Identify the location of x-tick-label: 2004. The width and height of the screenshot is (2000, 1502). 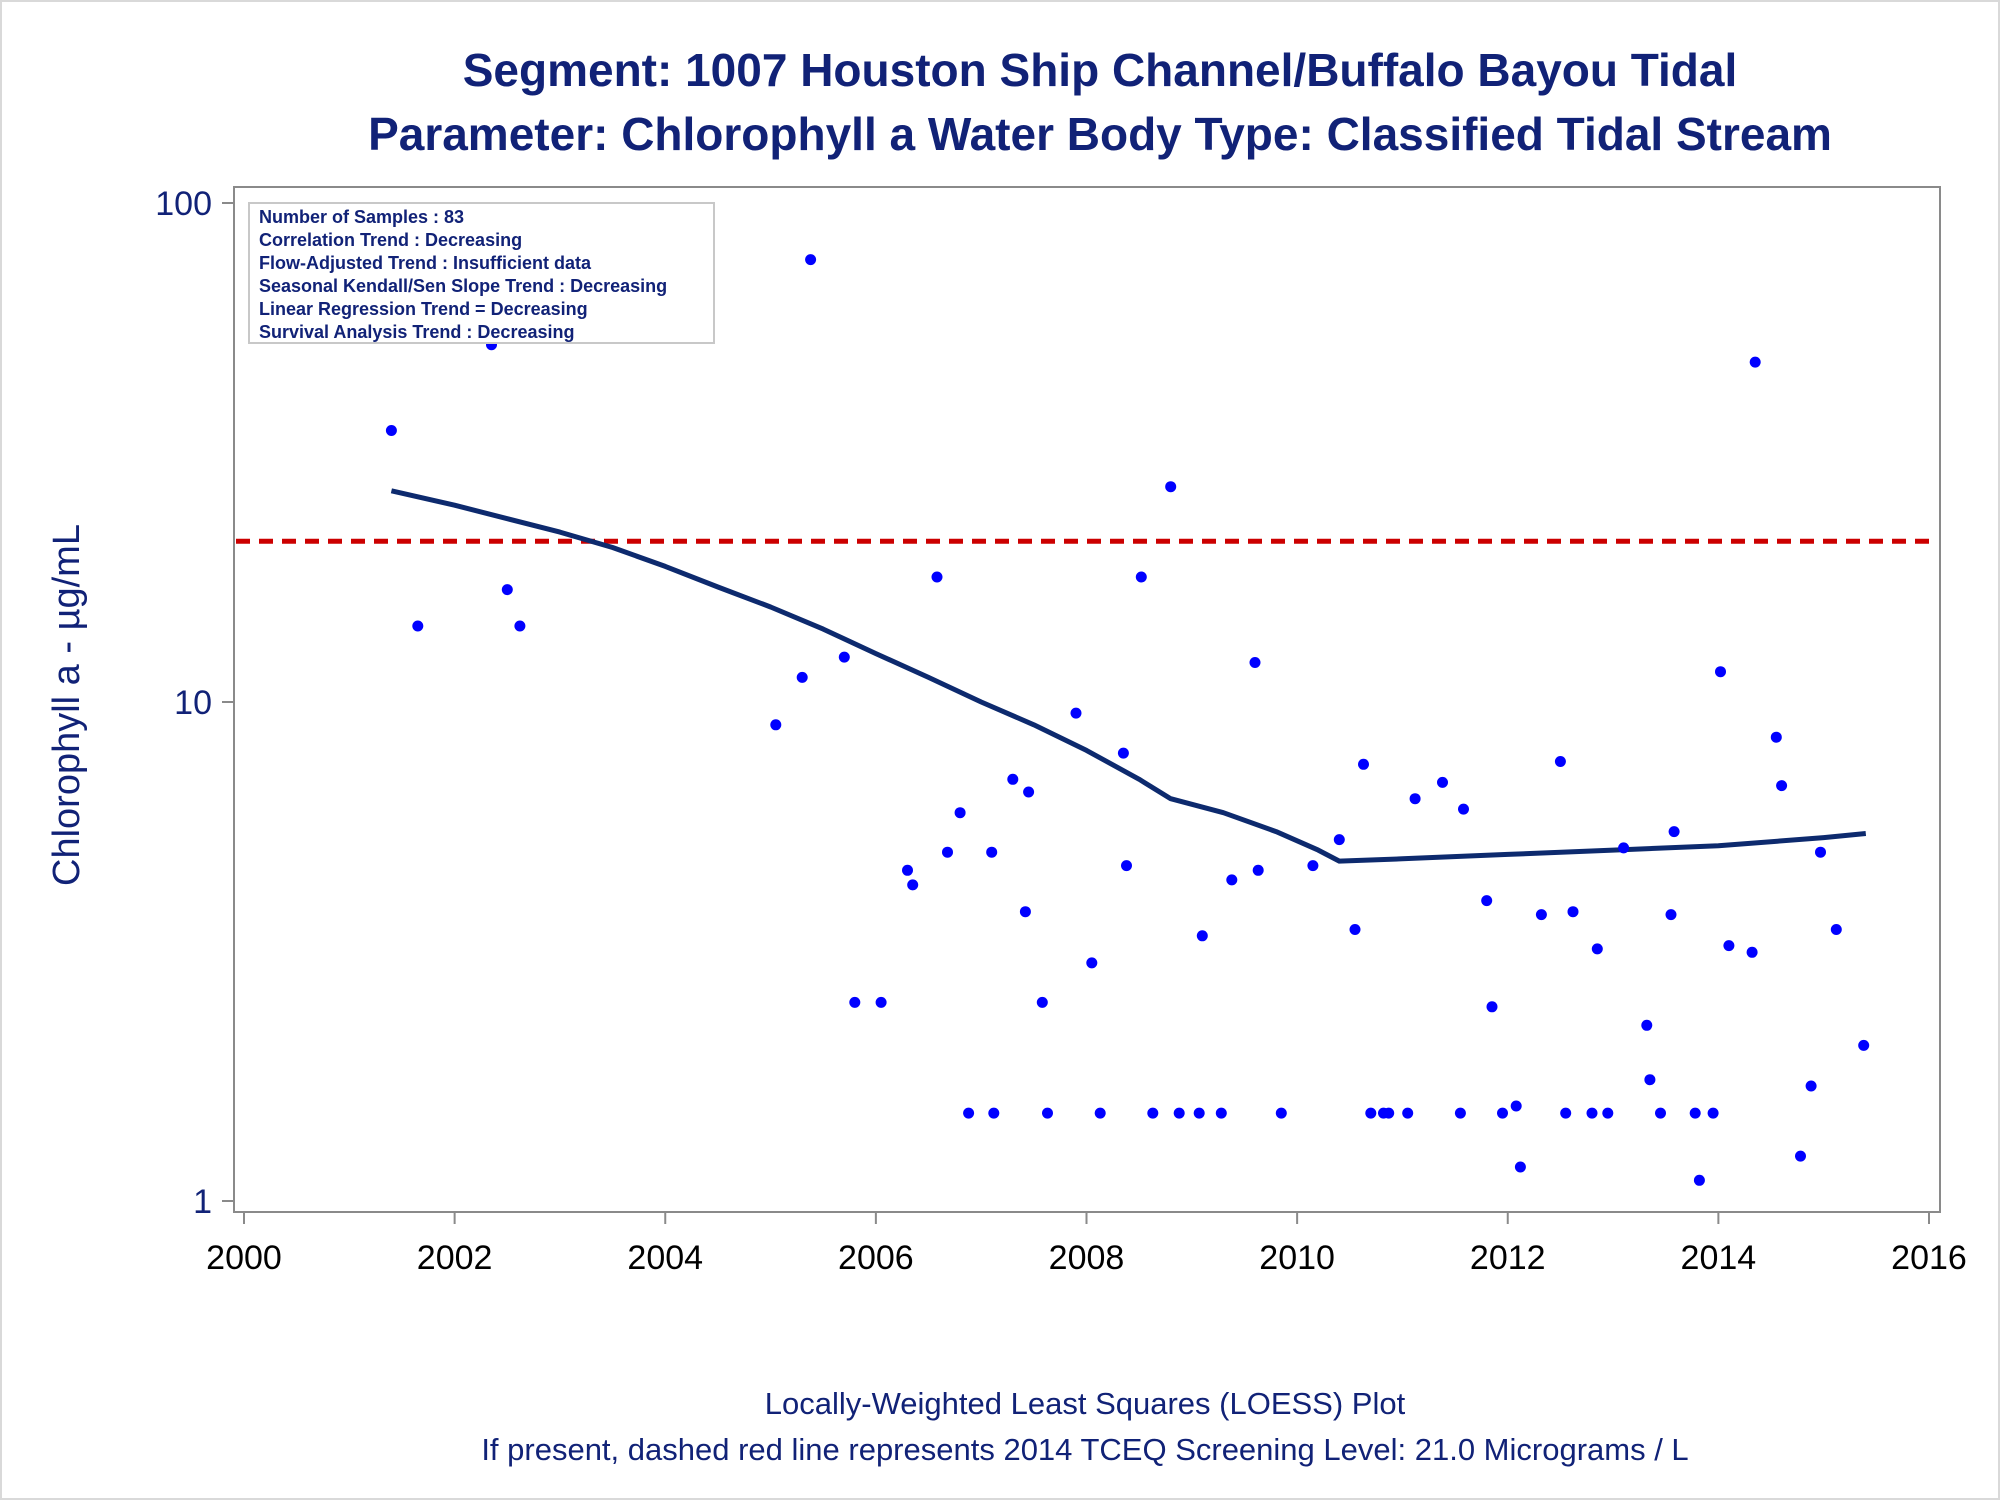
(665, 1258).